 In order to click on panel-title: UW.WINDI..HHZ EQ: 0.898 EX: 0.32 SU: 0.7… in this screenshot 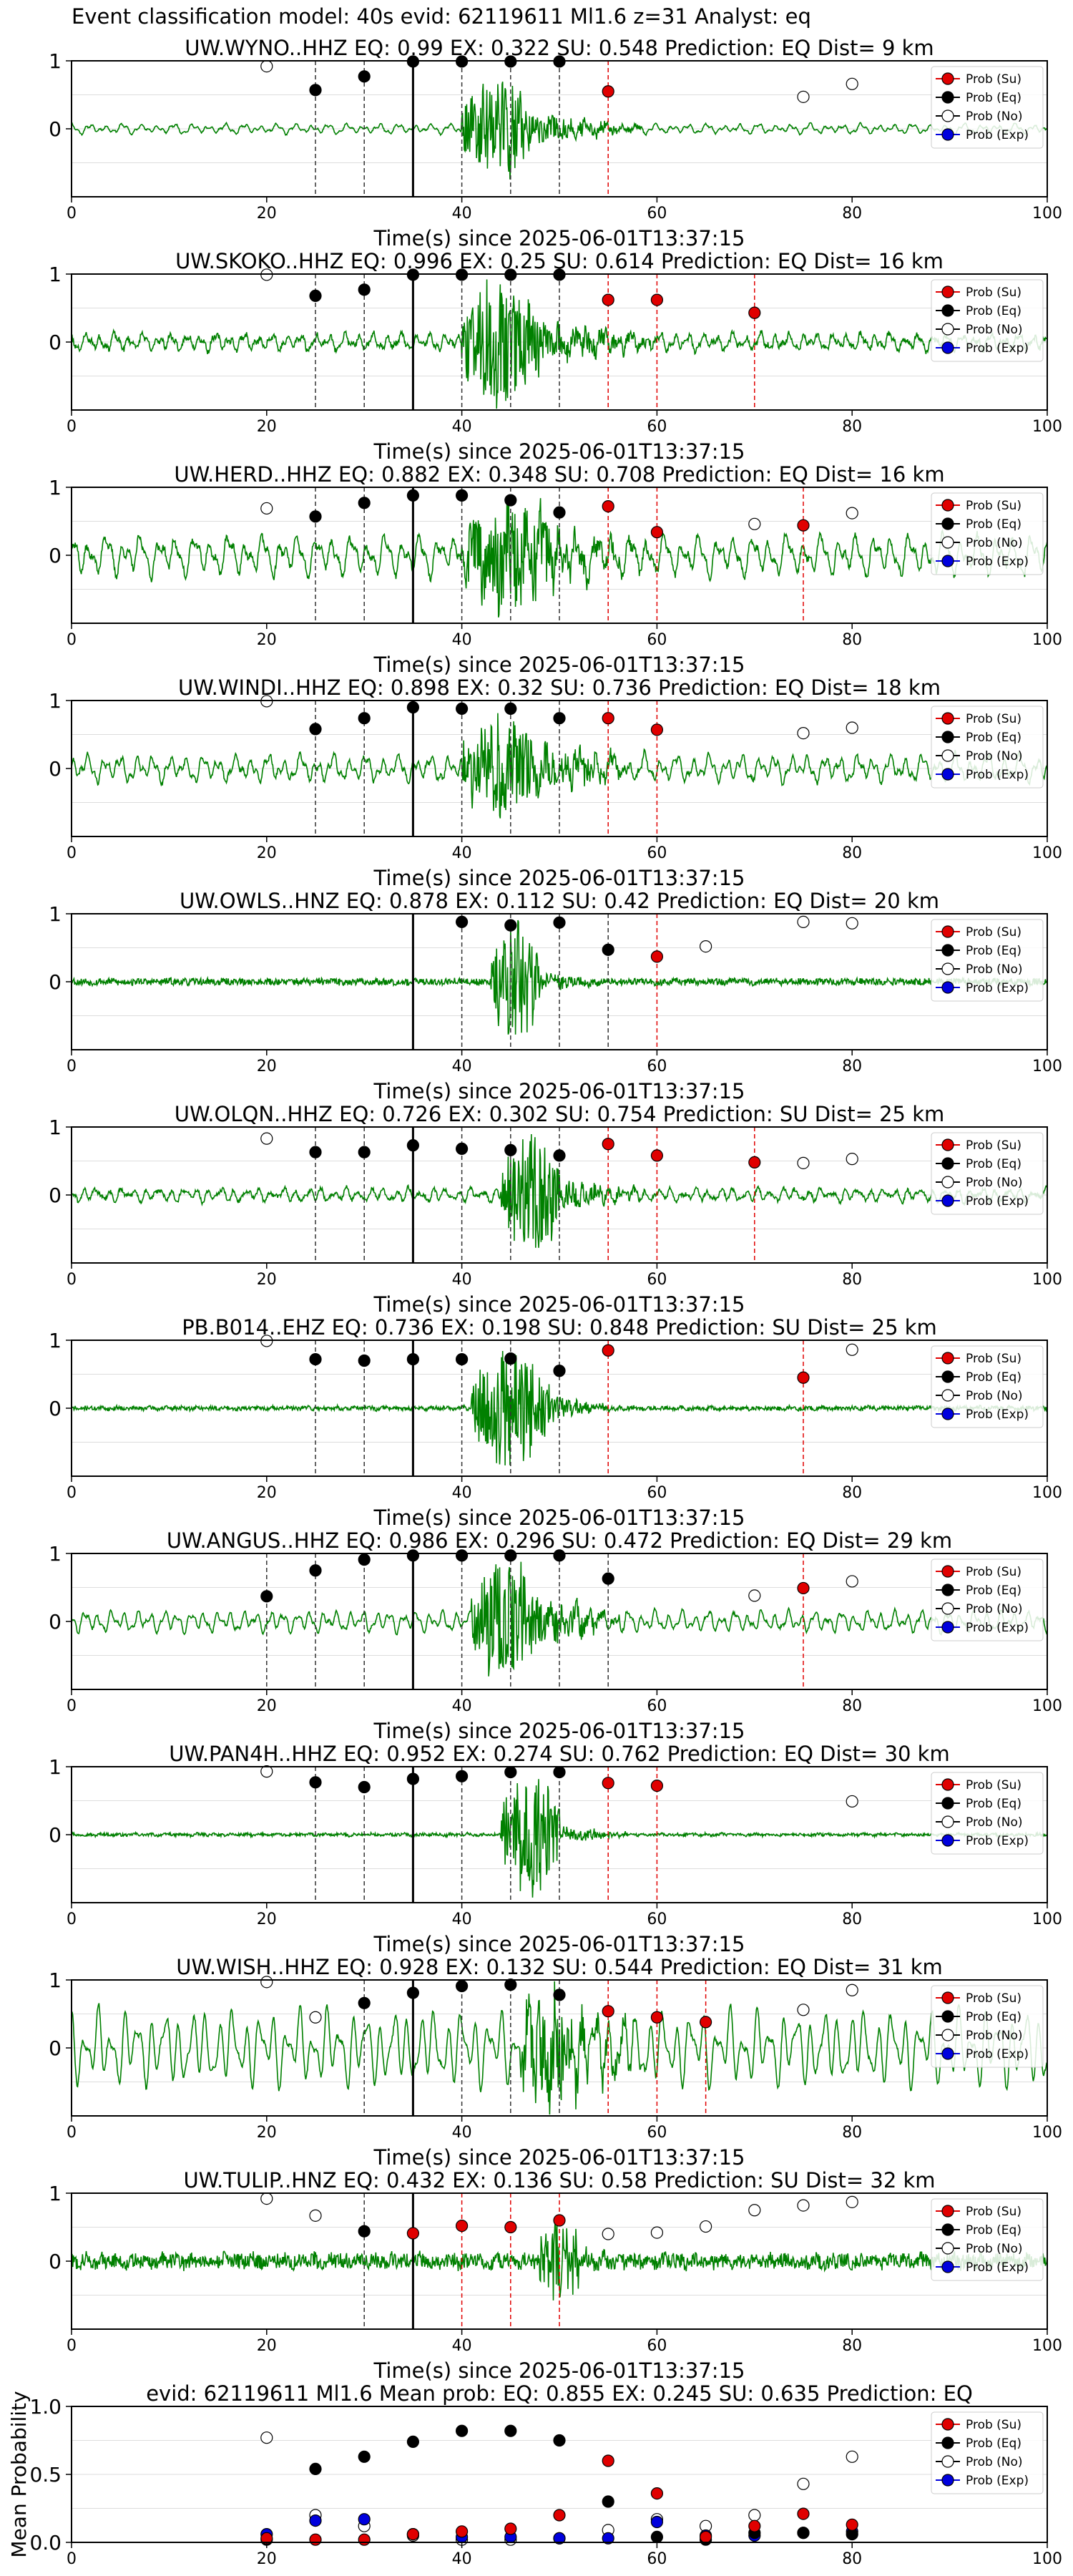, I will do `click(559, 687)`.